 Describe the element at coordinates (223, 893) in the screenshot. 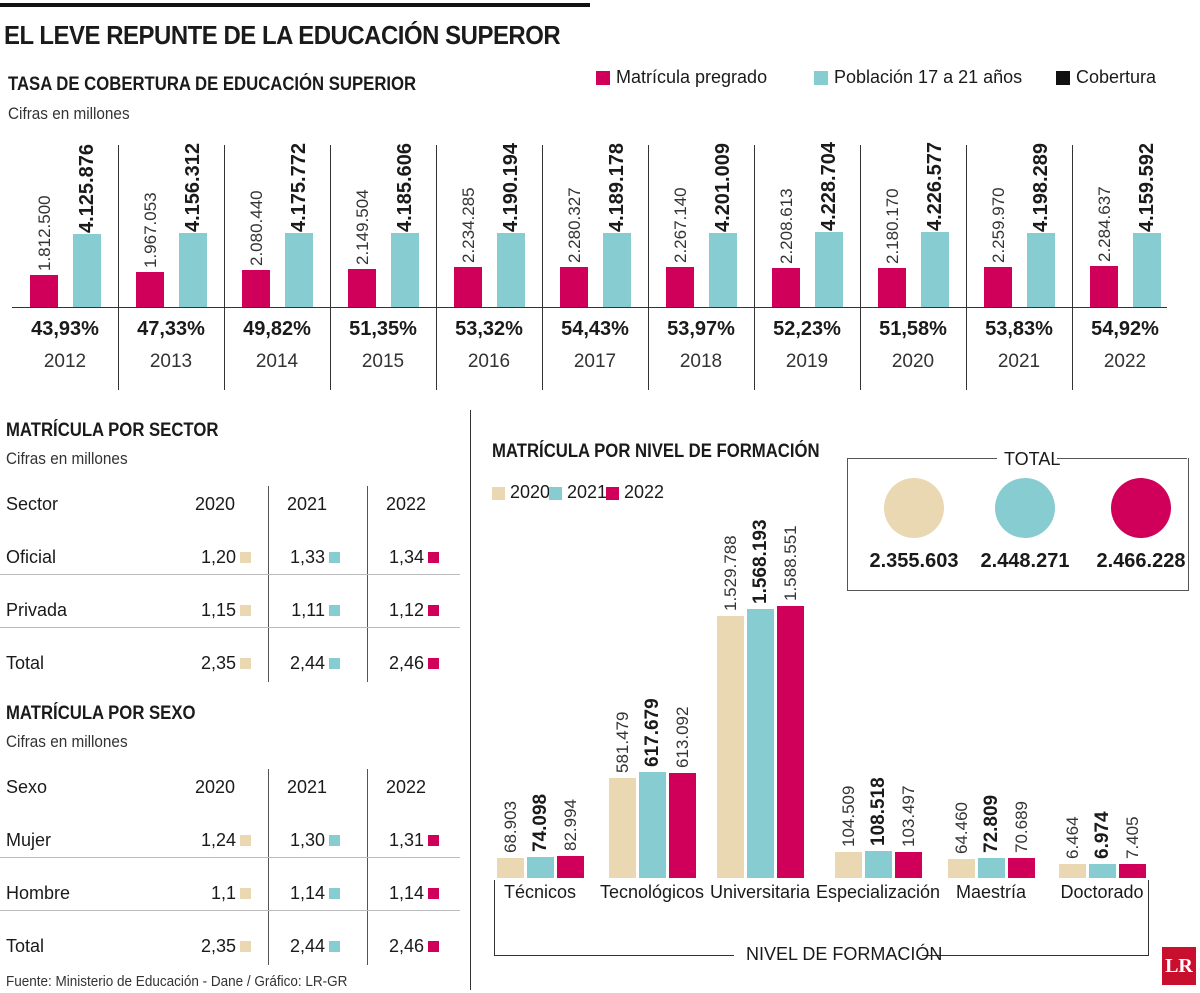

I see `row-value: 1,1` at that location.